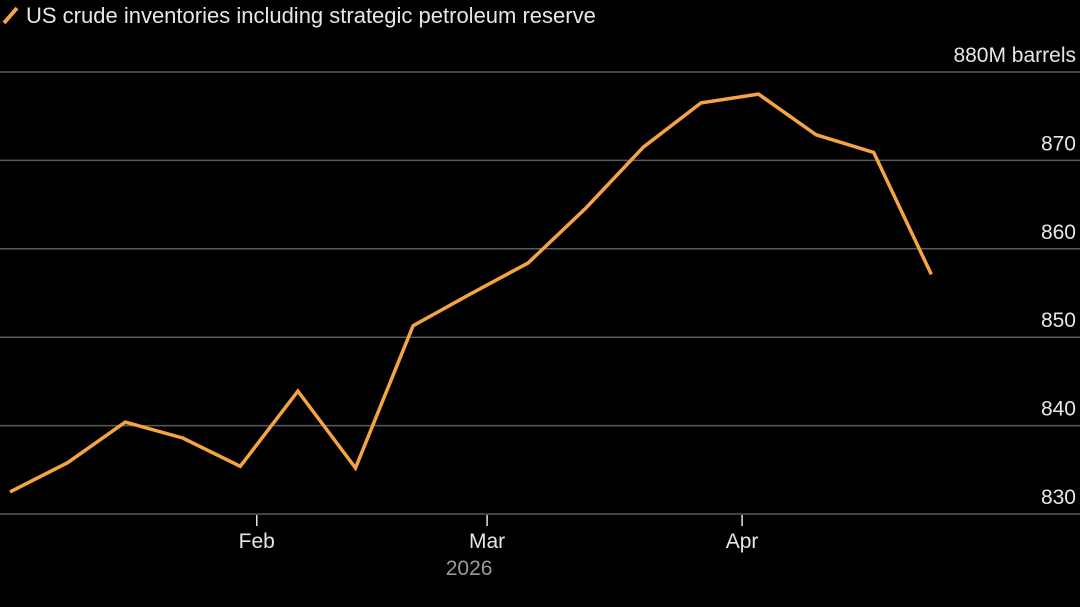 The width and height of the screenshot is (1080, 607). What do you see at coordinates (1058, 409) in the screenshot?
I see `y-tick-label-840: 840` at bounding box center [1058, 409].